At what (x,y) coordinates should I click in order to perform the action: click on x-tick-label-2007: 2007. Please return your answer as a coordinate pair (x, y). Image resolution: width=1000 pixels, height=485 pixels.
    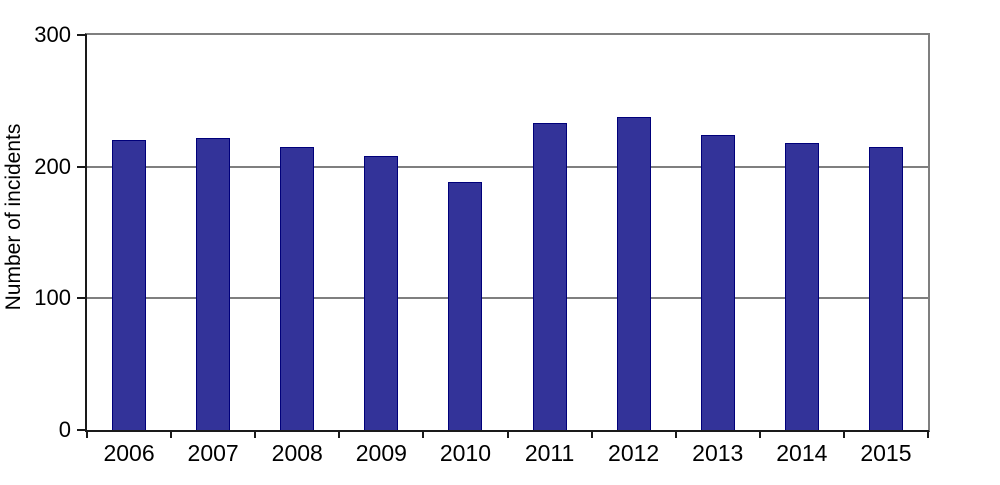
    Looking at the image, I should click on (213, 453).